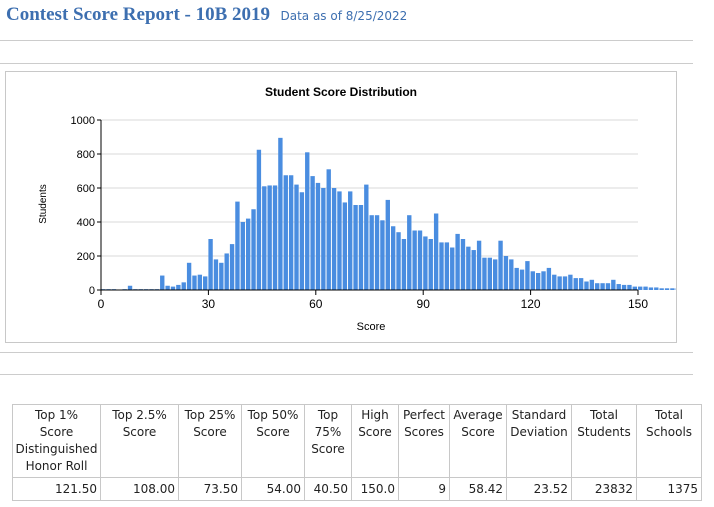 This screenshot has width=714, height=507. What do you see at coordinates (43, 203) in the screenshot?
I see `y-axis-label: Students` at bounding box center [43, 203].